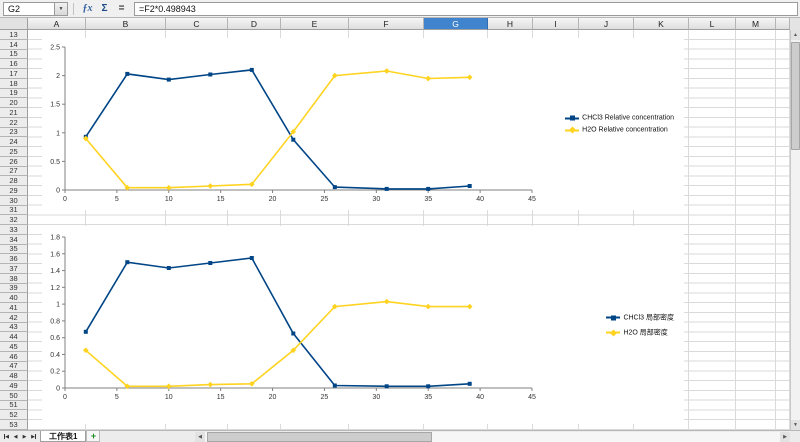 This screenshot has width=800, height=442. What do you see at coordinates (254, 24) in the screenshot?
I see `column-header-D: D` at bounding box center [254, 24].